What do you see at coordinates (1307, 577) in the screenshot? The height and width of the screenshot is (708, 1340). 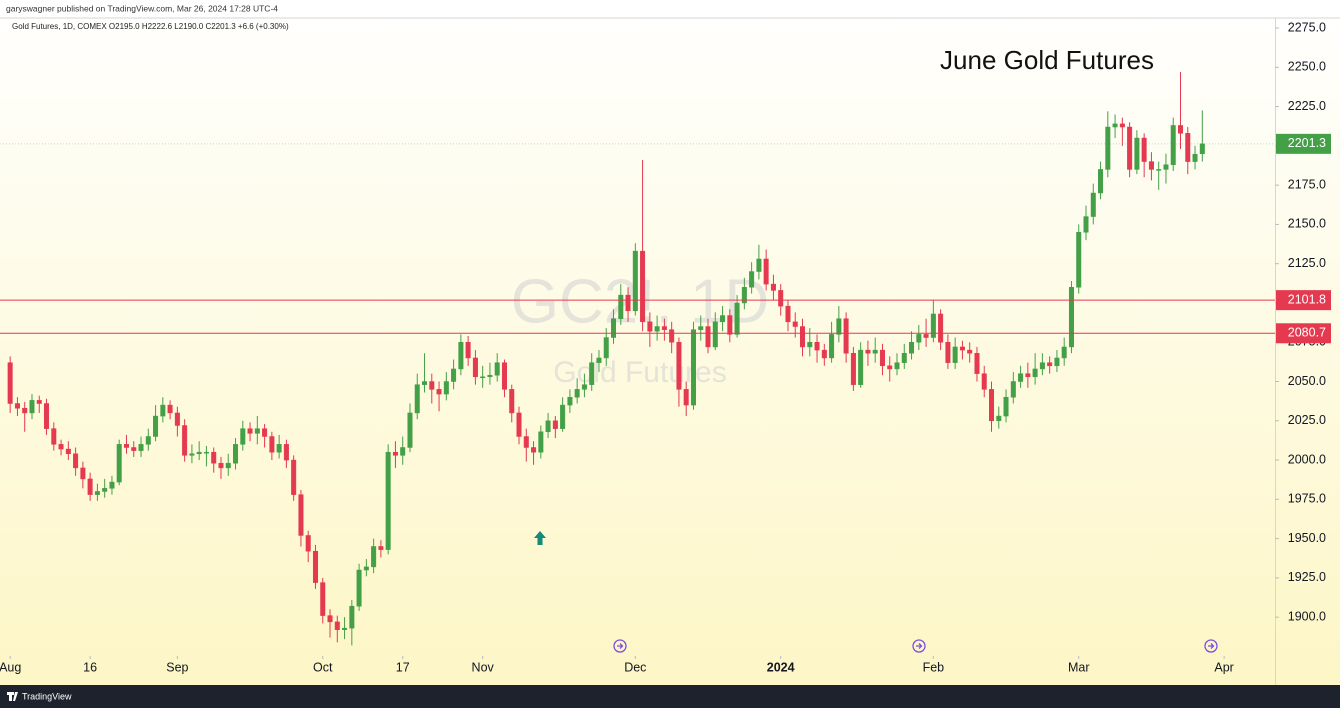 I see `y-tick-label: 1925.0` at bounding box center [1307, 577].